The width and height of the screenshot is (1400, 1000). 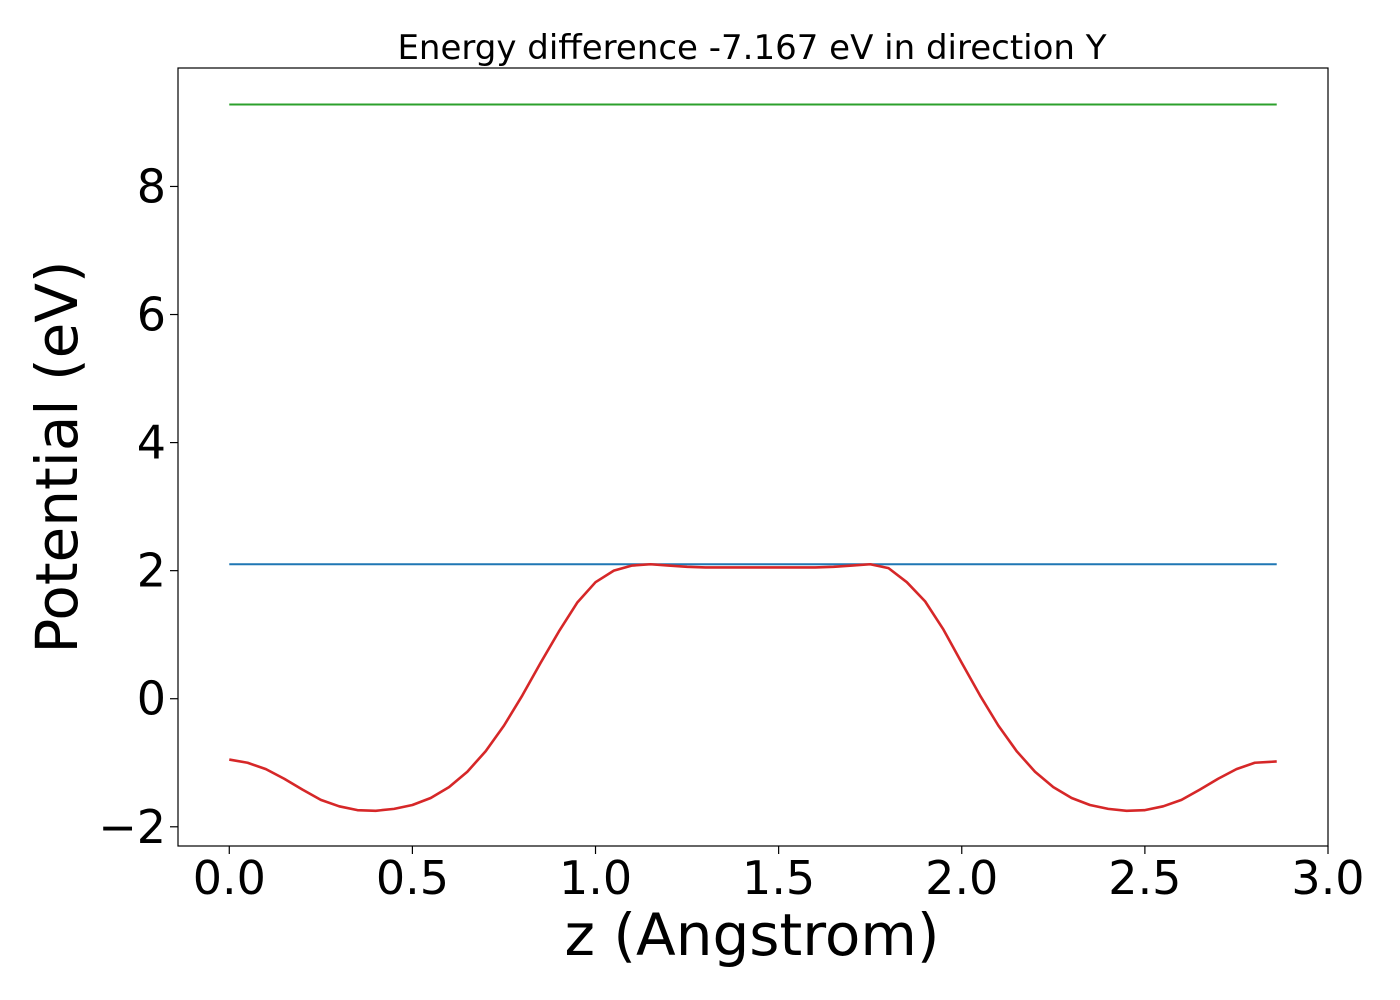 What do you see at coordinates (229, 878) in the screenshot?
I see `x-tick-label: 0.0` at bounding box center [229, 878].